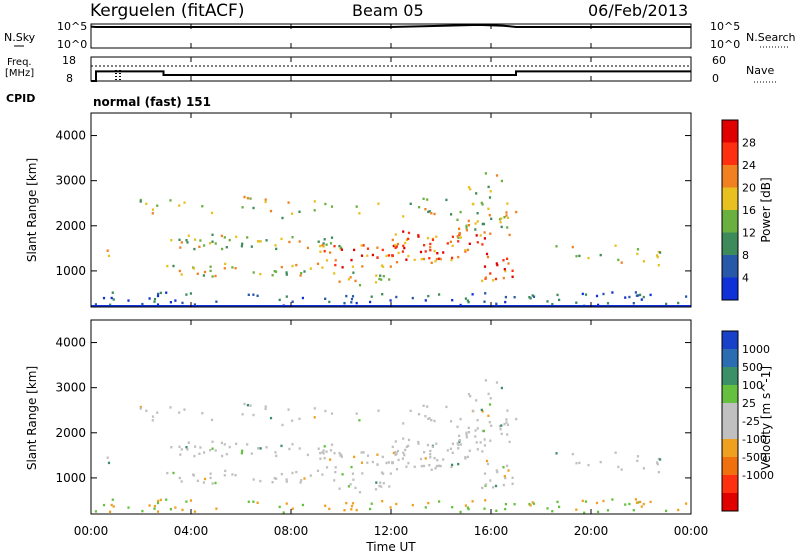  I want to click on colorbar-tick-label: 12, so click(749, 233).